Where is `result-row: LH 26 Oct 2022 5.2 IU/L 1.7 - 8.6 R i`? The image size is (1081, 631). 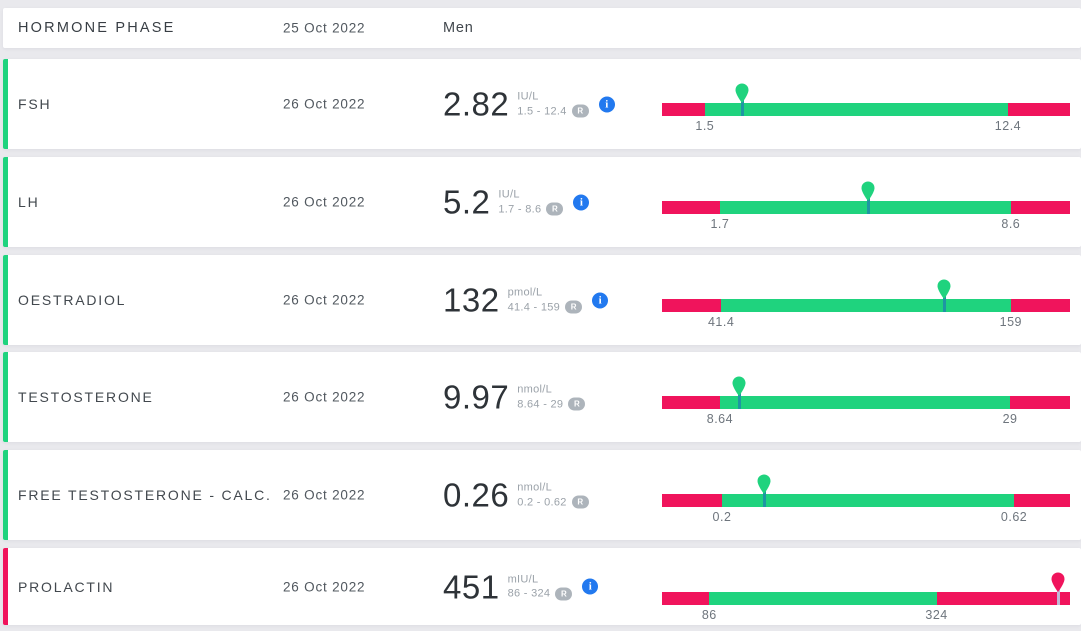 result-row: LH 26 Oct 2022 5.2 IU/L 1.7 - 8.6 R i is located at coordinates (542, 202).